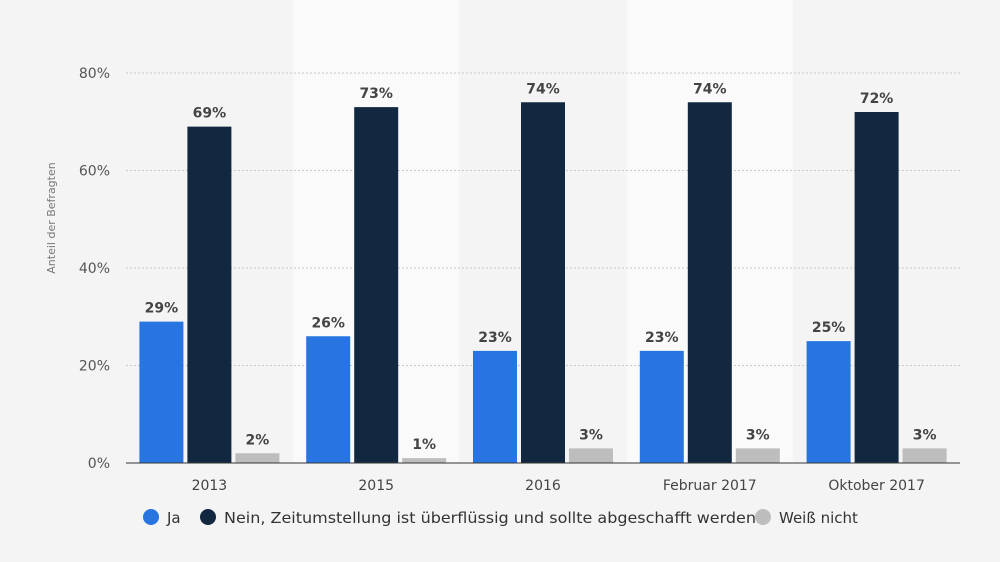  What do you see at coordinates (877, 99) in the screenshot?
I see `data-label: 72%` at bounding box center [877, 99].